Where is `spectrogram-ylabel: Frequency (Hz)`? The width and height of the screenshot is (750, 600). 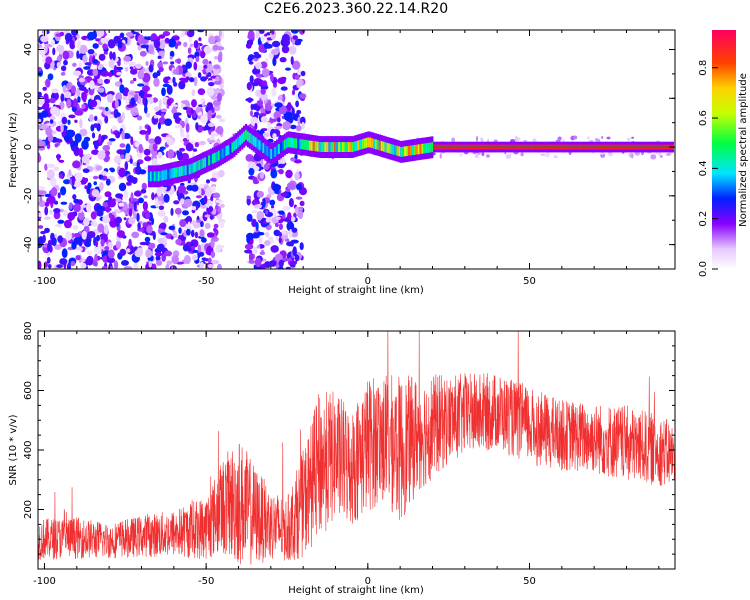 spectrogram-ylabel: Frequency (Hz) is located at coordinates (13, 150).